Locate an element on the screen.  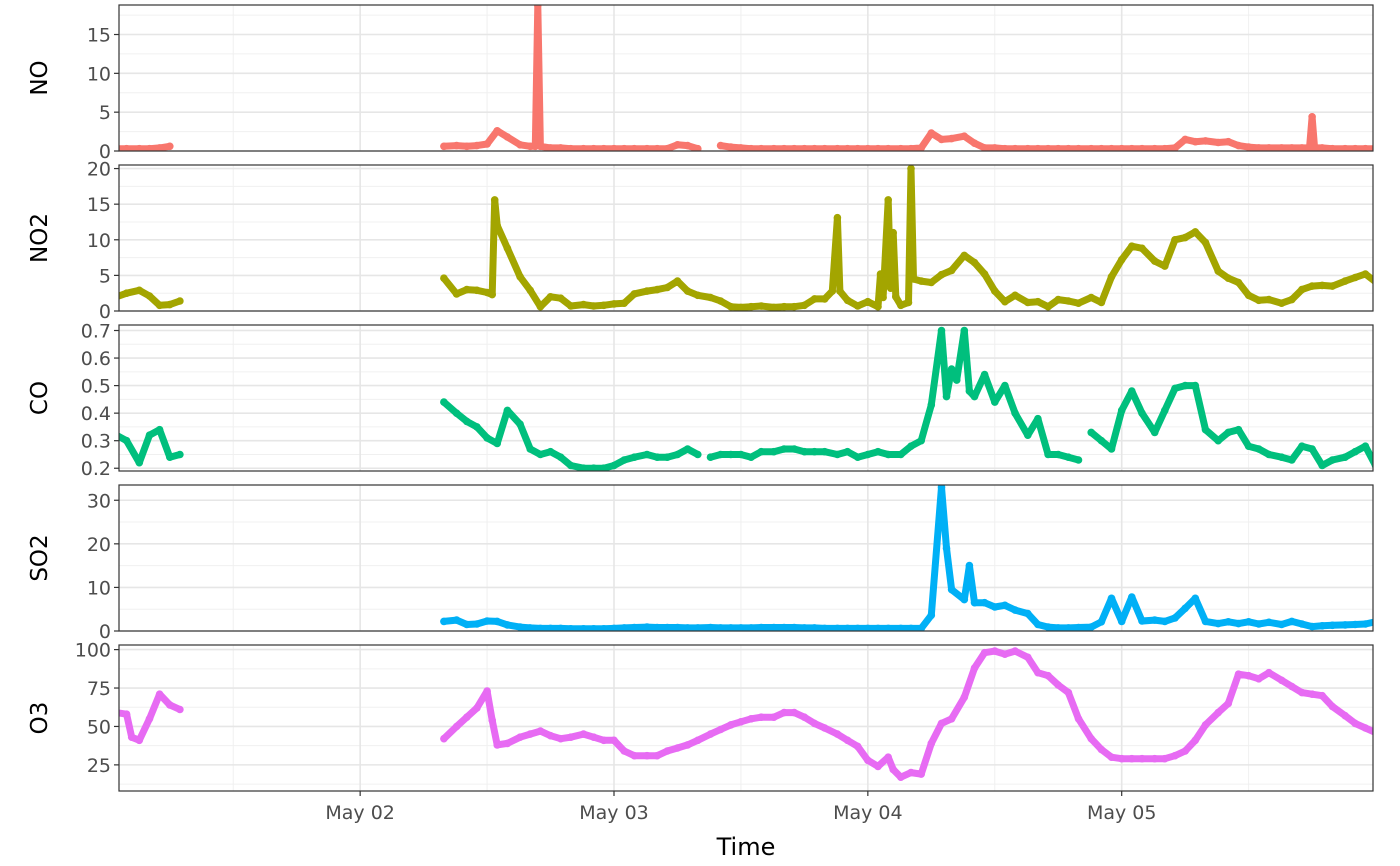
series-o3 is located at coordinates (746, 714).